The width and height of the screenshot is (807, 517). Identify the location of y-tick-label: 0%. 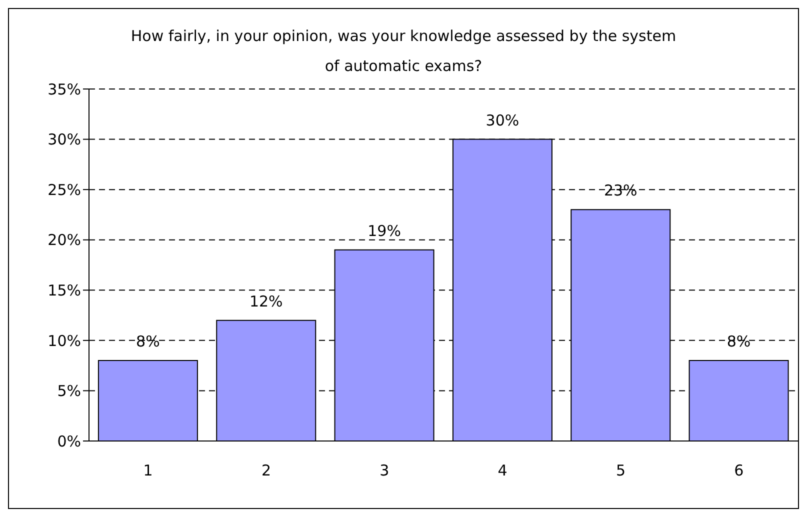
(69, 441).